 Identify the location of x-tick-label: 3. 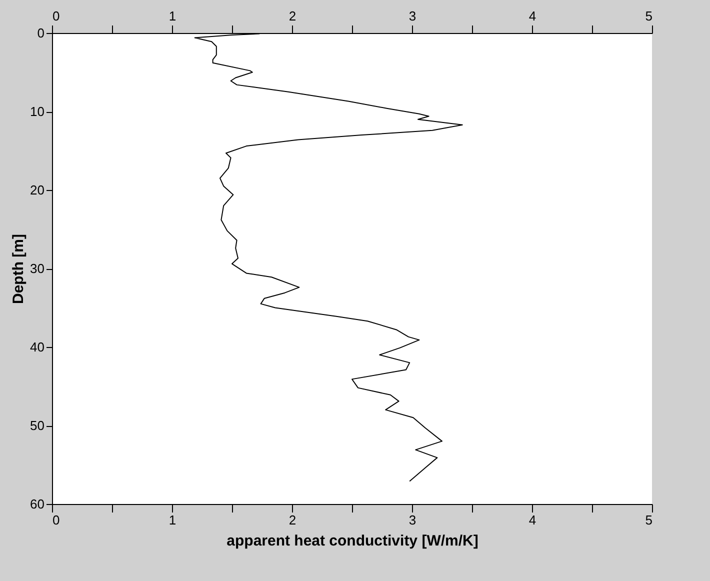
(412, 520).